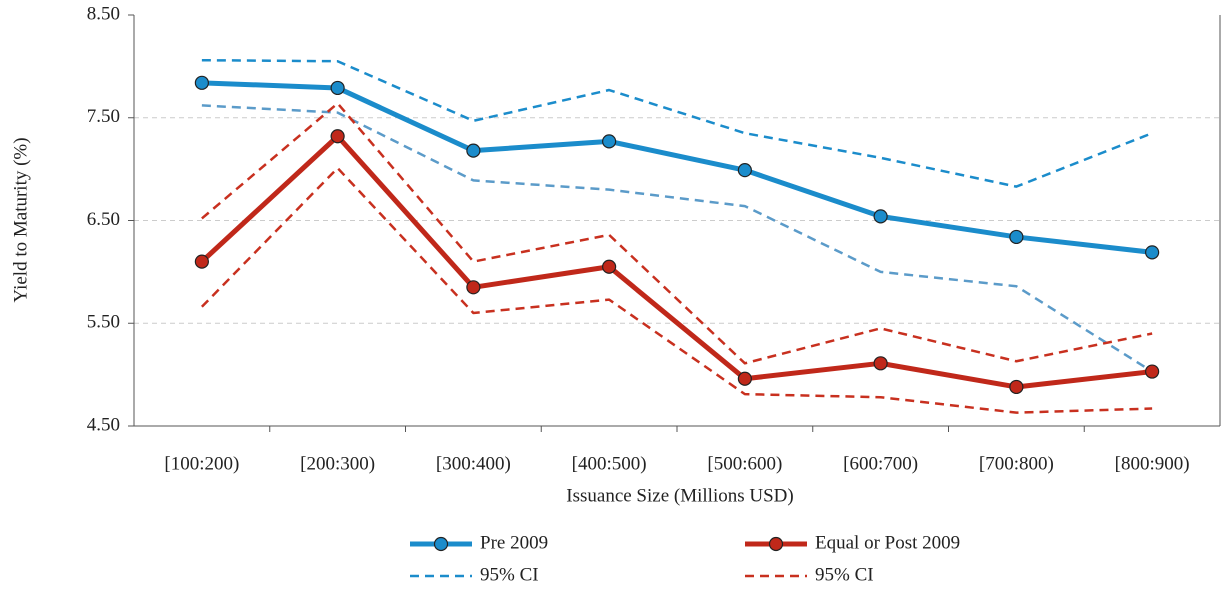 This screenshot has width=1223, height=590. I want to click on x-tick-label: [300:400), so click(473, 463).